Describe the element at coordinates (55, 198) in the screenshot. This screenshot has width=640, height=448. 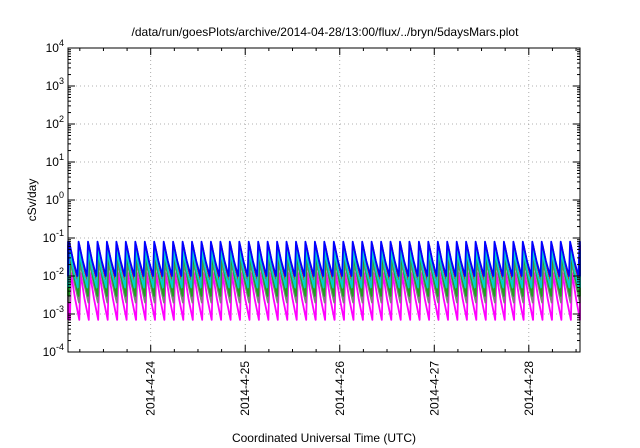
I see `y-tick-label: 10⁰` at that location.